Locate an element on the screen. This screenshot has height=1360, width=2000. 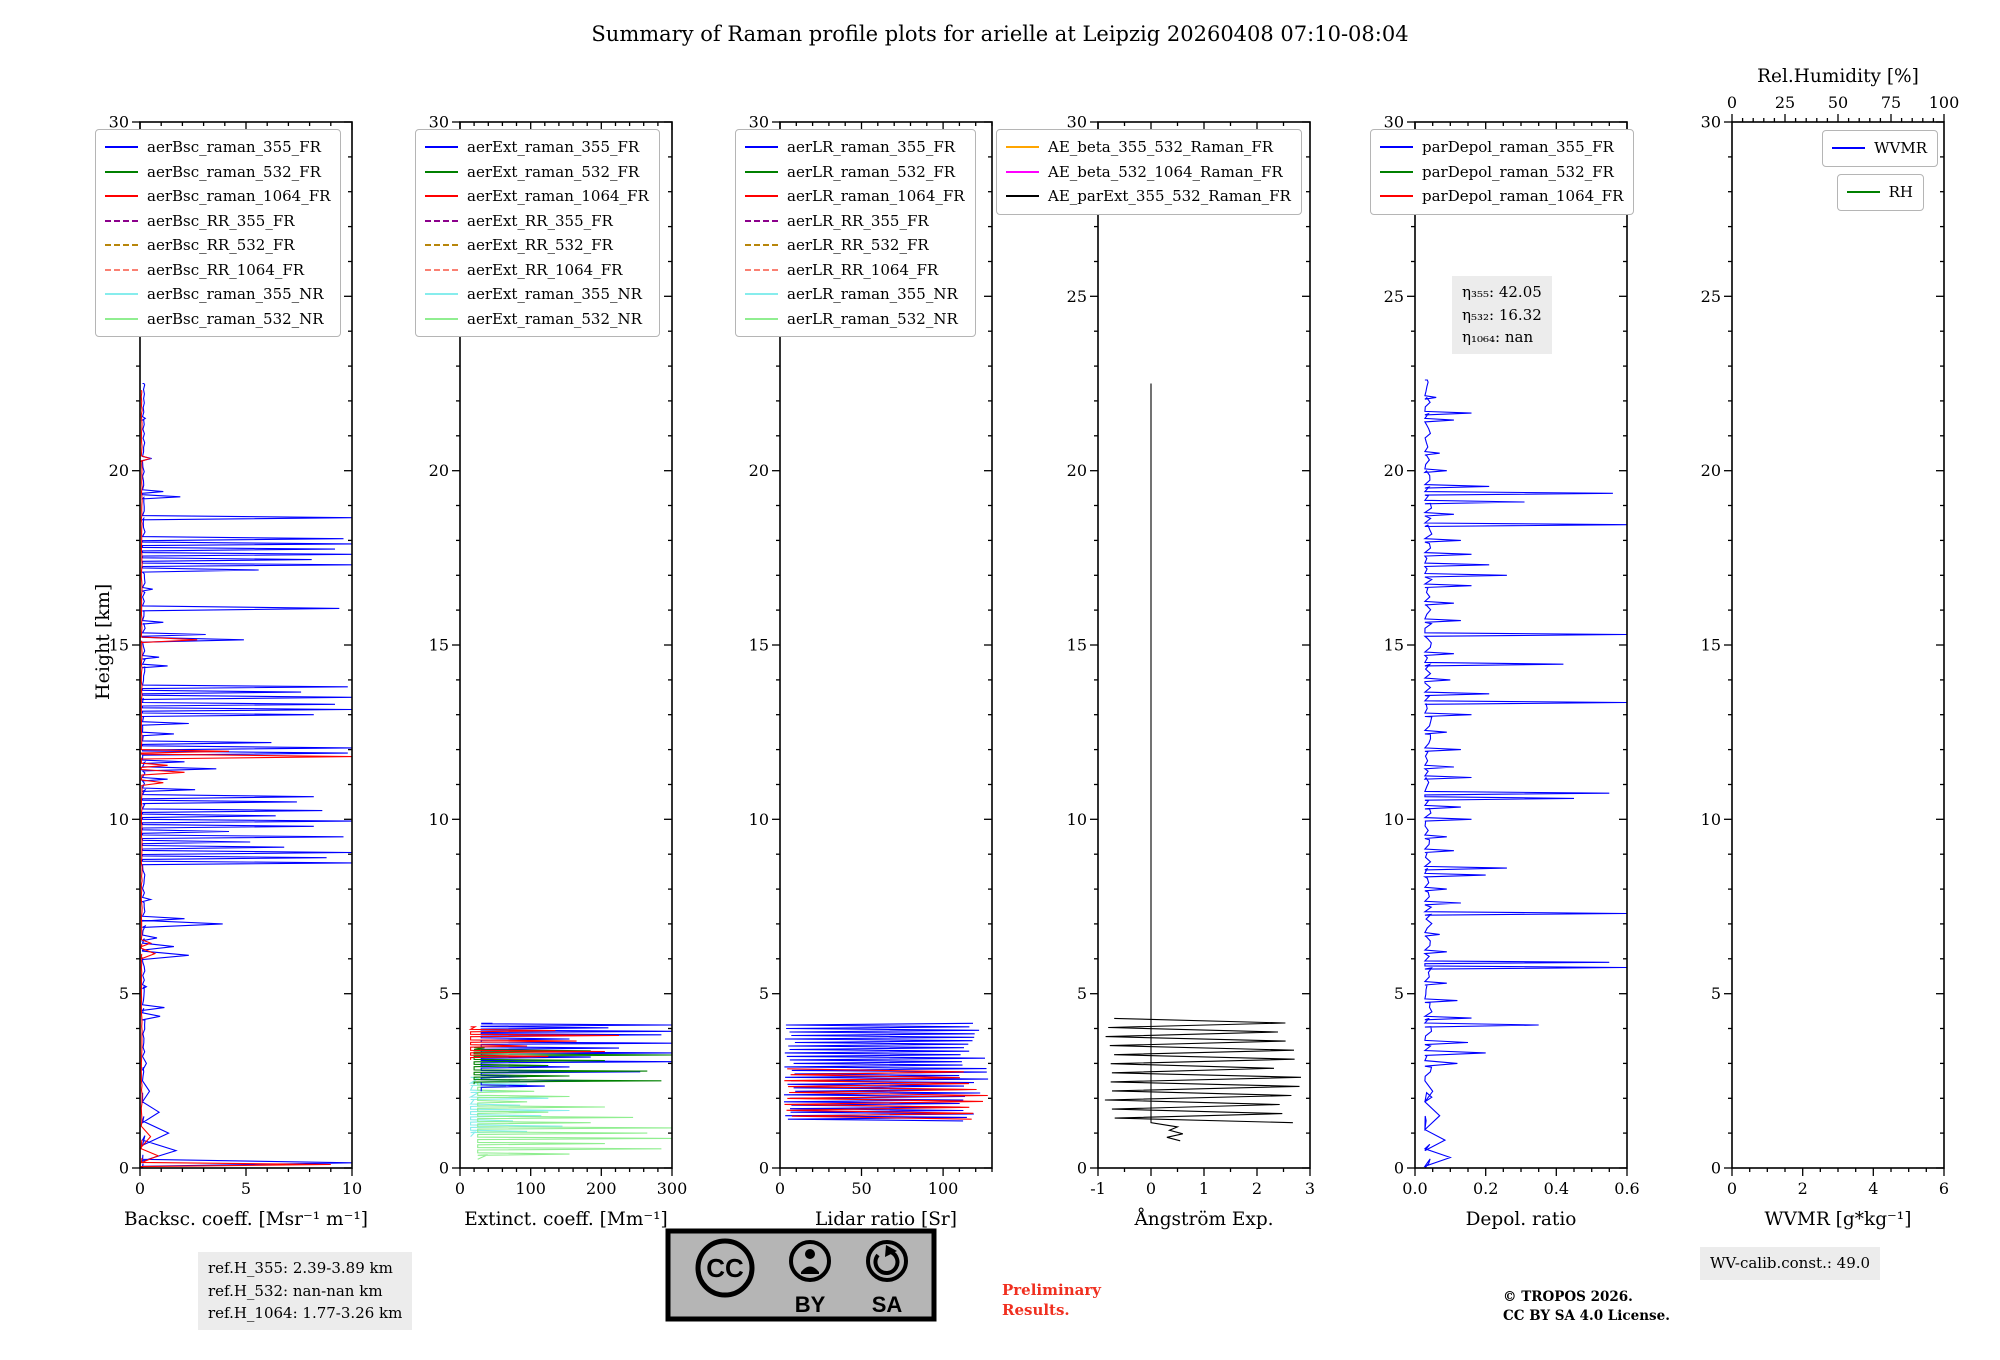
top-tick-label: 100 is located at coordinates (1944, 102).